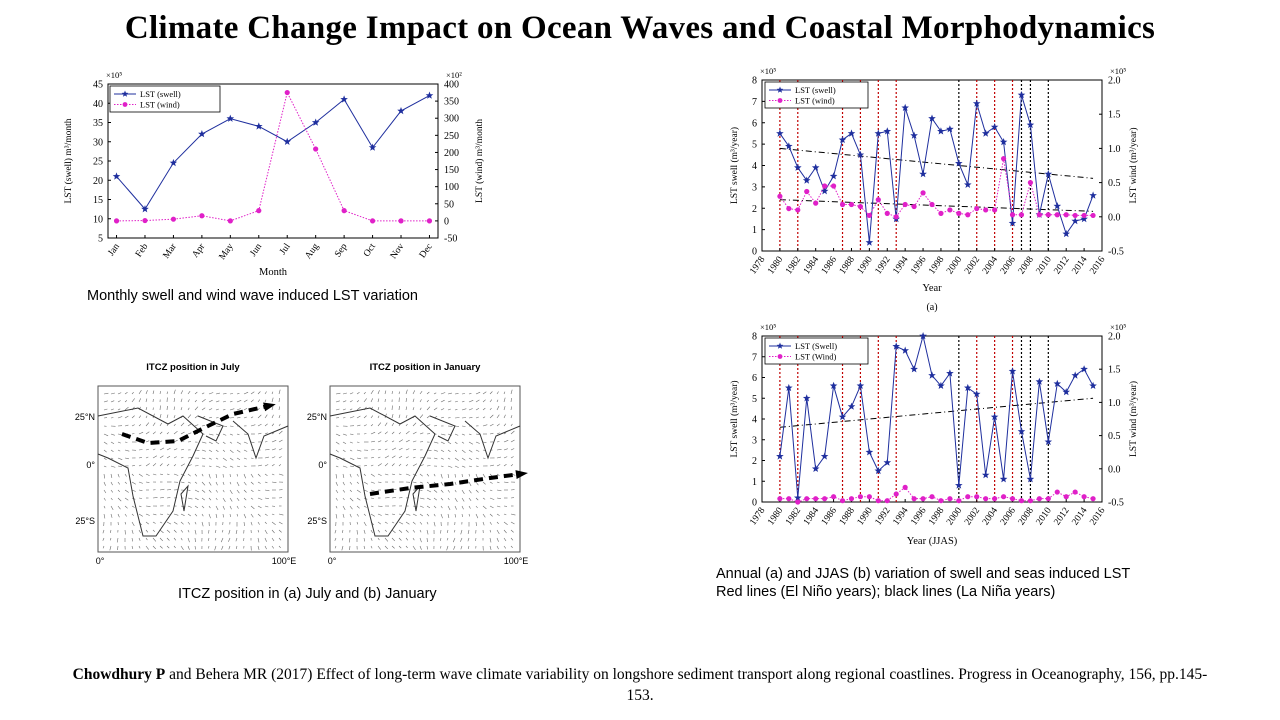 This screenshot has height=720, width=1280. What do you see at coordinates (1044, 266) in the screenshot?
I see `x-tick-label: 2010` at bounding box center [1044, 266].